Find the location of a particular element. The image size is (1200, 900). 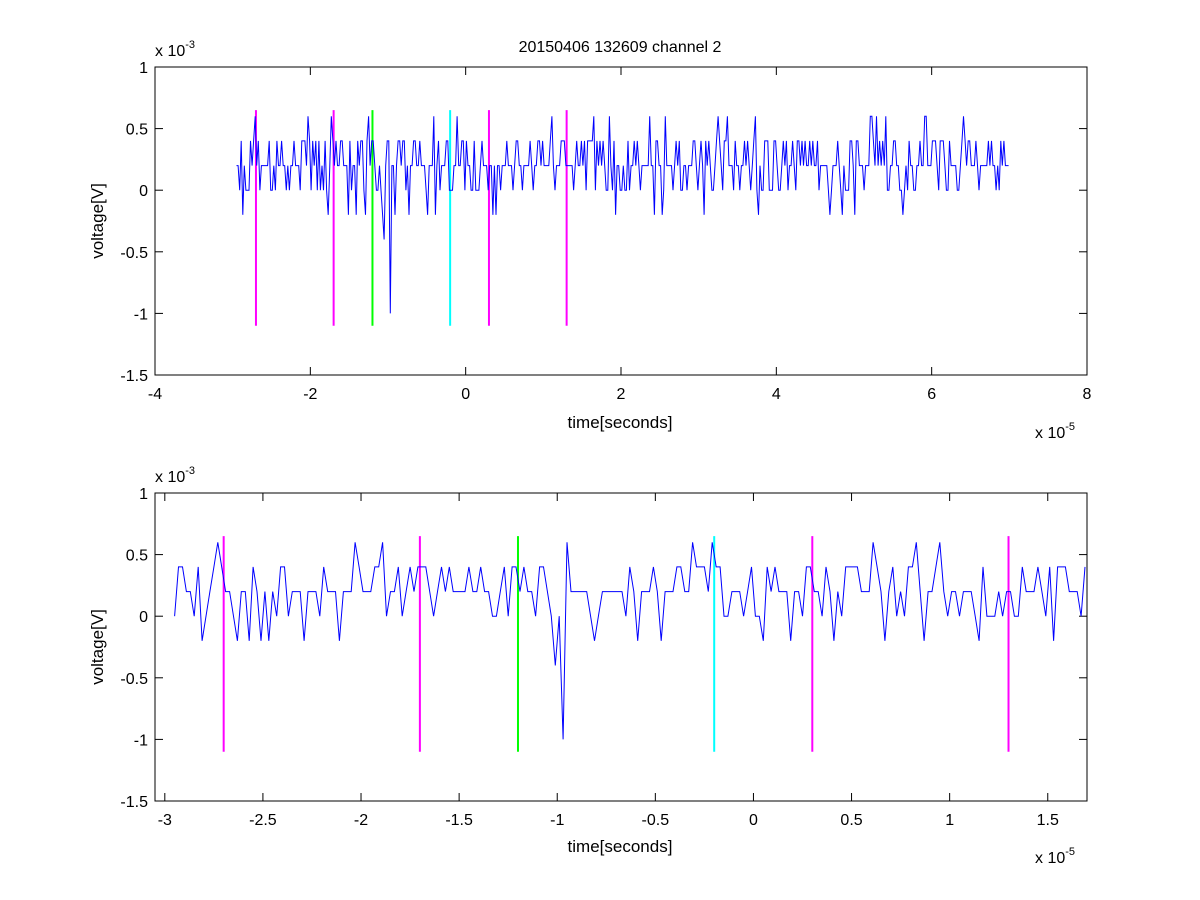

x-tick-label: -0.5 is located at coordinates (656, 820).